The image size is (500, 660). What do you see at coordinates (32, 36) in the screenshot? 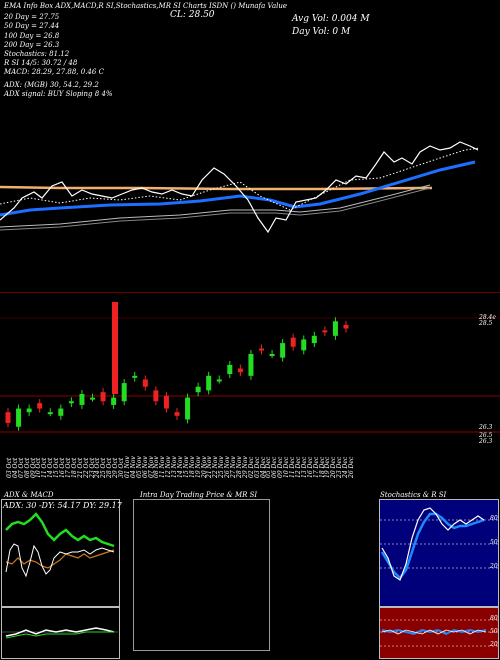
I see `ema100-label: 100 Day = 26.8` at bounding box center [32, 36].